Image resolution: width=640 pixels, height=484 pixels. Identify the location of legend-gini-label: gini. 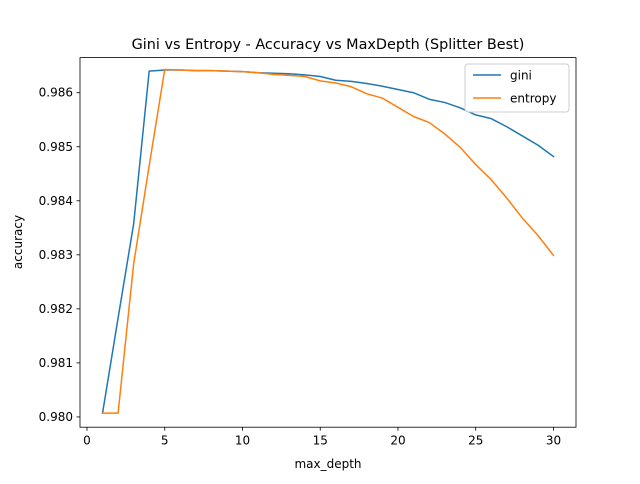
(521, 76).